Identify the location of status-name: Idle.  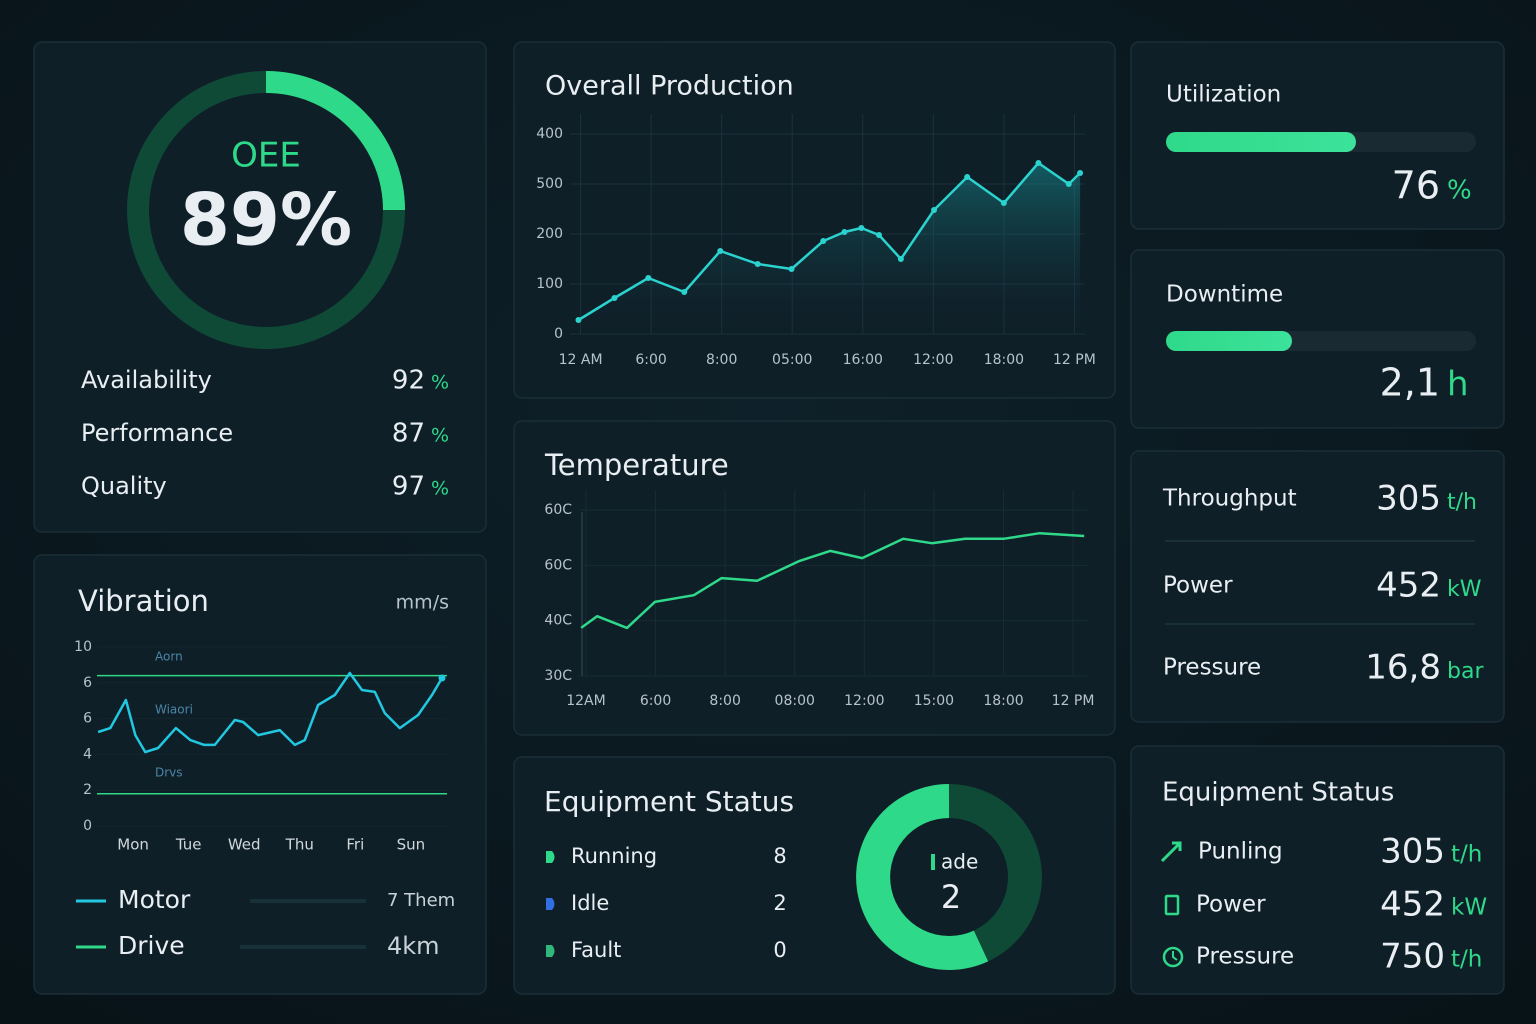
(590, 903).